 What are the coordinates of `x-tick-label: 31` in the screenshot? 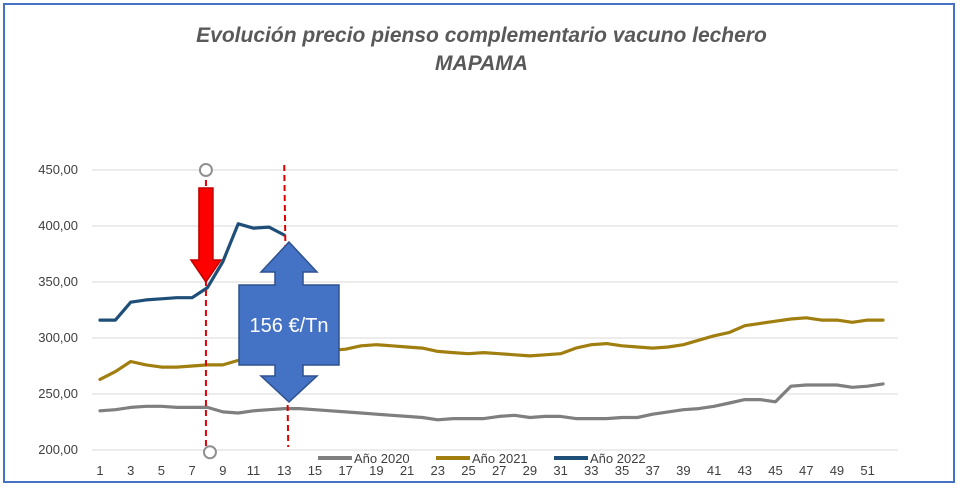 It's located at (560, 470).